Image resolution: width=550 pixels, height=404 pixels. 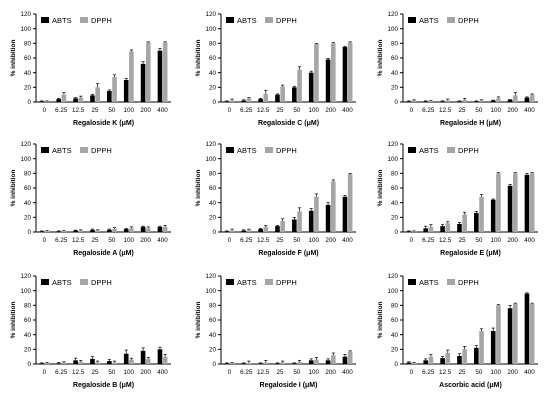 What do you see at coordinates (281, 372) in the screenshot?
I see `x-tick-label: 25` at bounding box center [281, 372].